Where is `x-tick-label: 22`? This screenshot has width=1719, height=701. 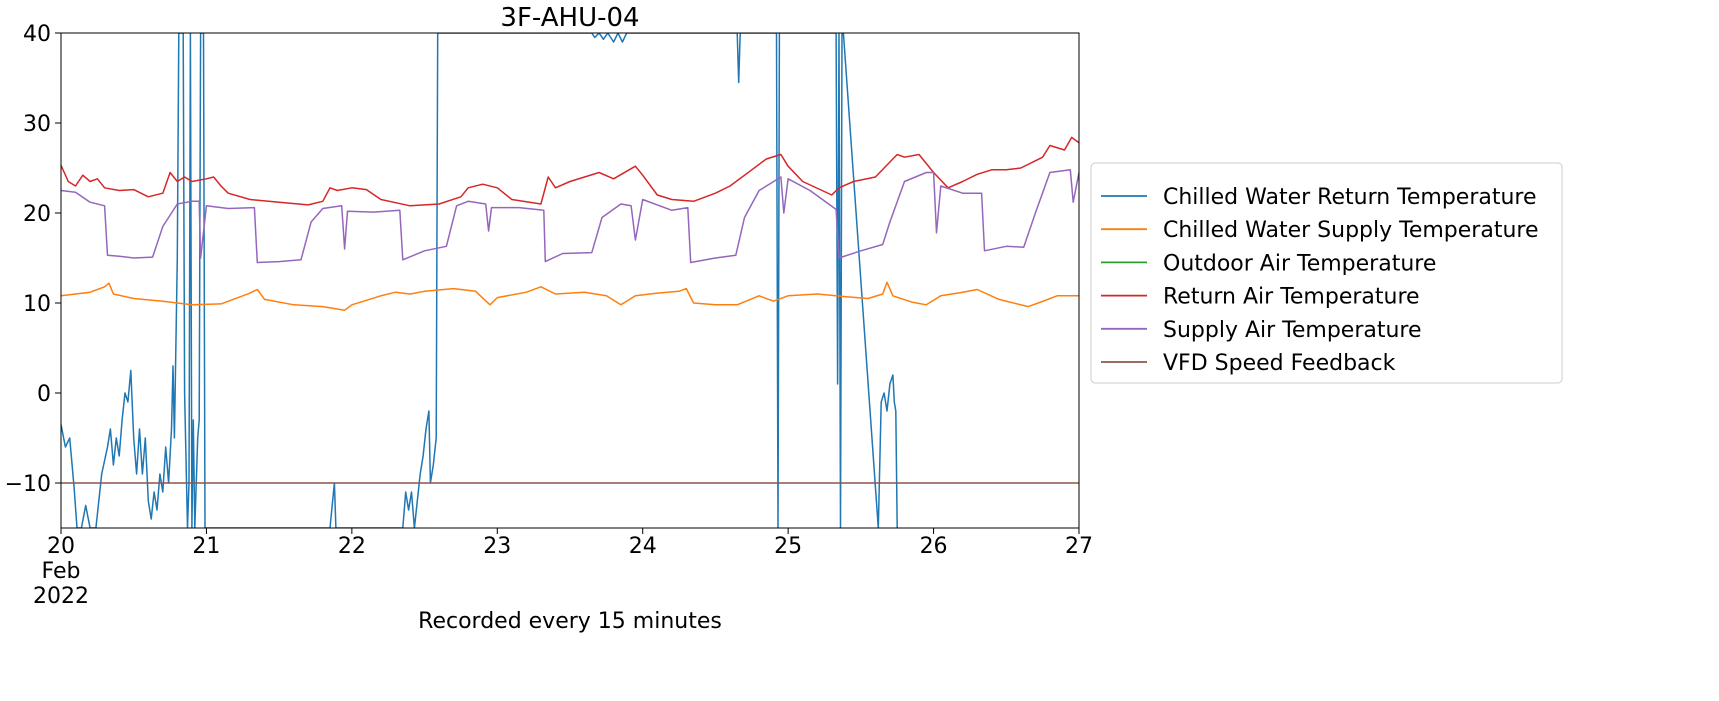
x-tick-label: 22 is located at coordinates (352, 546).